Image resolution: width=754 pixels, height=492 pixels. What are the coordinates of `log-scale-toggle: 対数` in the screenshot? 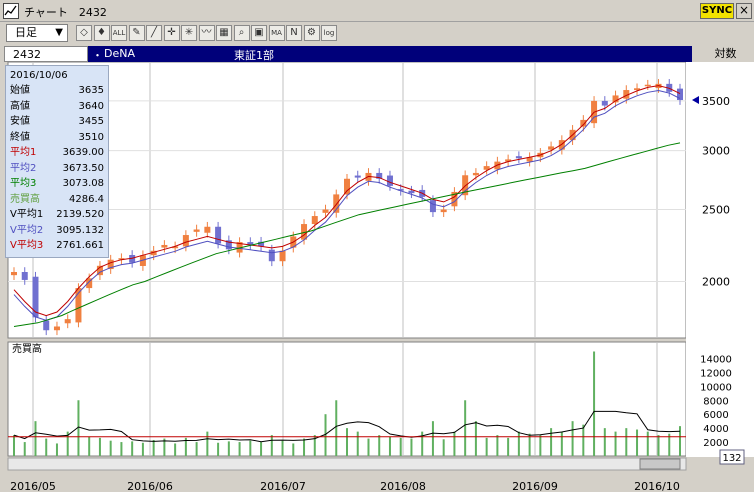 It's located at (725, 53).